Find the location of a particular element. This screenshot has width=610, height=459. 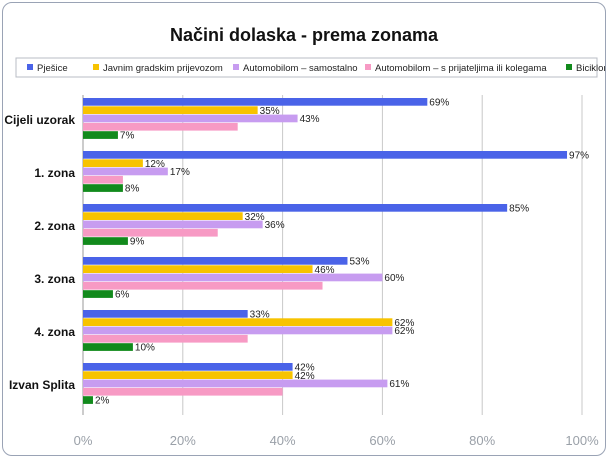

data-label-3-0: 53% is located at coordinates (359, 262).